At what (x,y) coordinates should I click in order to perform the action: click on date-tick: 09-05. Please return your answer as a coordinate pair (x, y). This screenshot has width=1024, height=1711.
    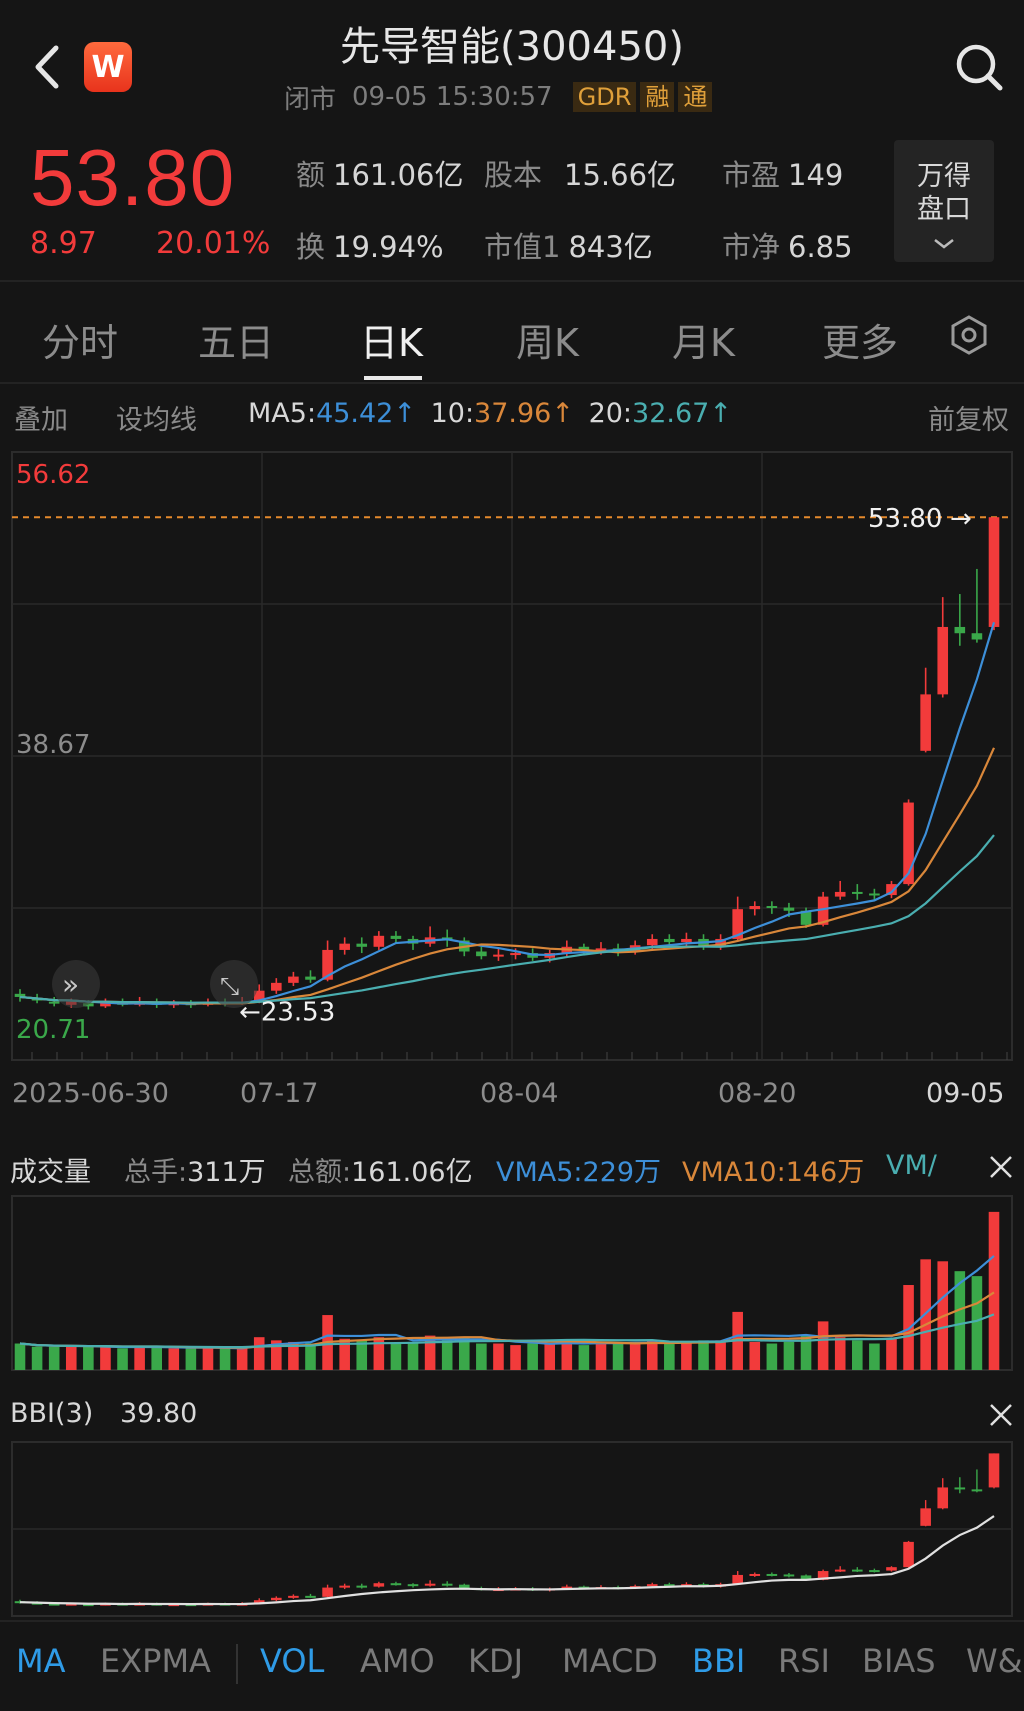
    Looking at the image, I should click on (965, 1093).